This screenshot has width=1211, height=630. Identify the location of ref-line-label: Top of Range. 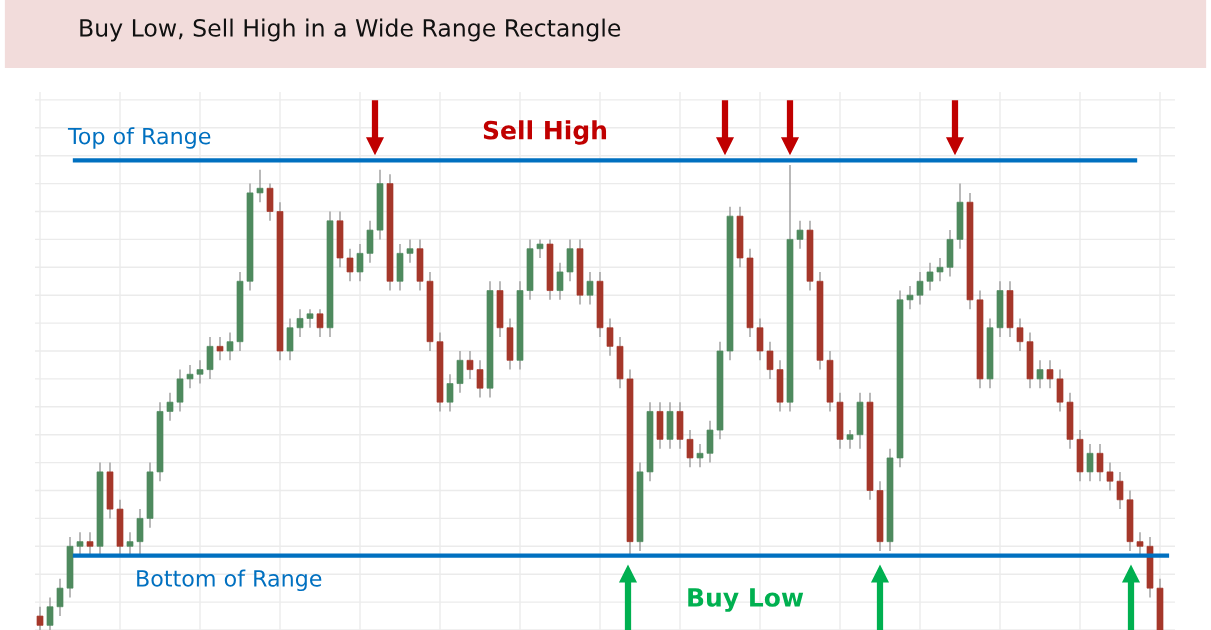
(139, 138).